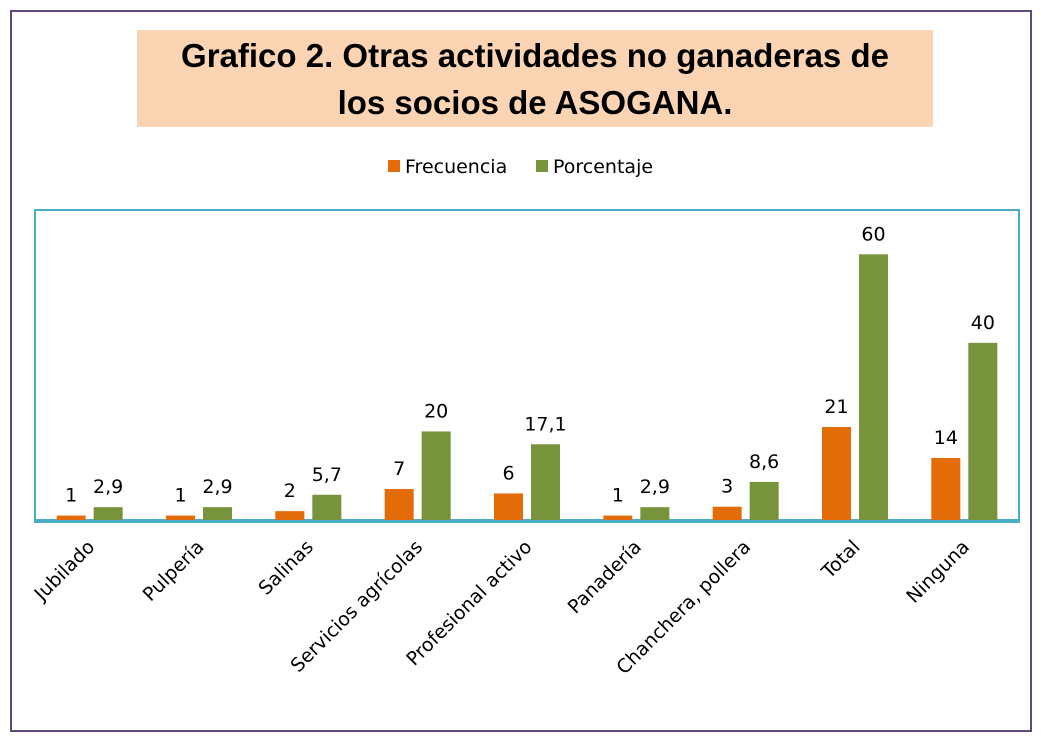 Image resolution: width=1041 pixels, height=743 pixels. Describe the element at coordinates (399, 469) in the screenshot. I see `value-label: 7` at that location.